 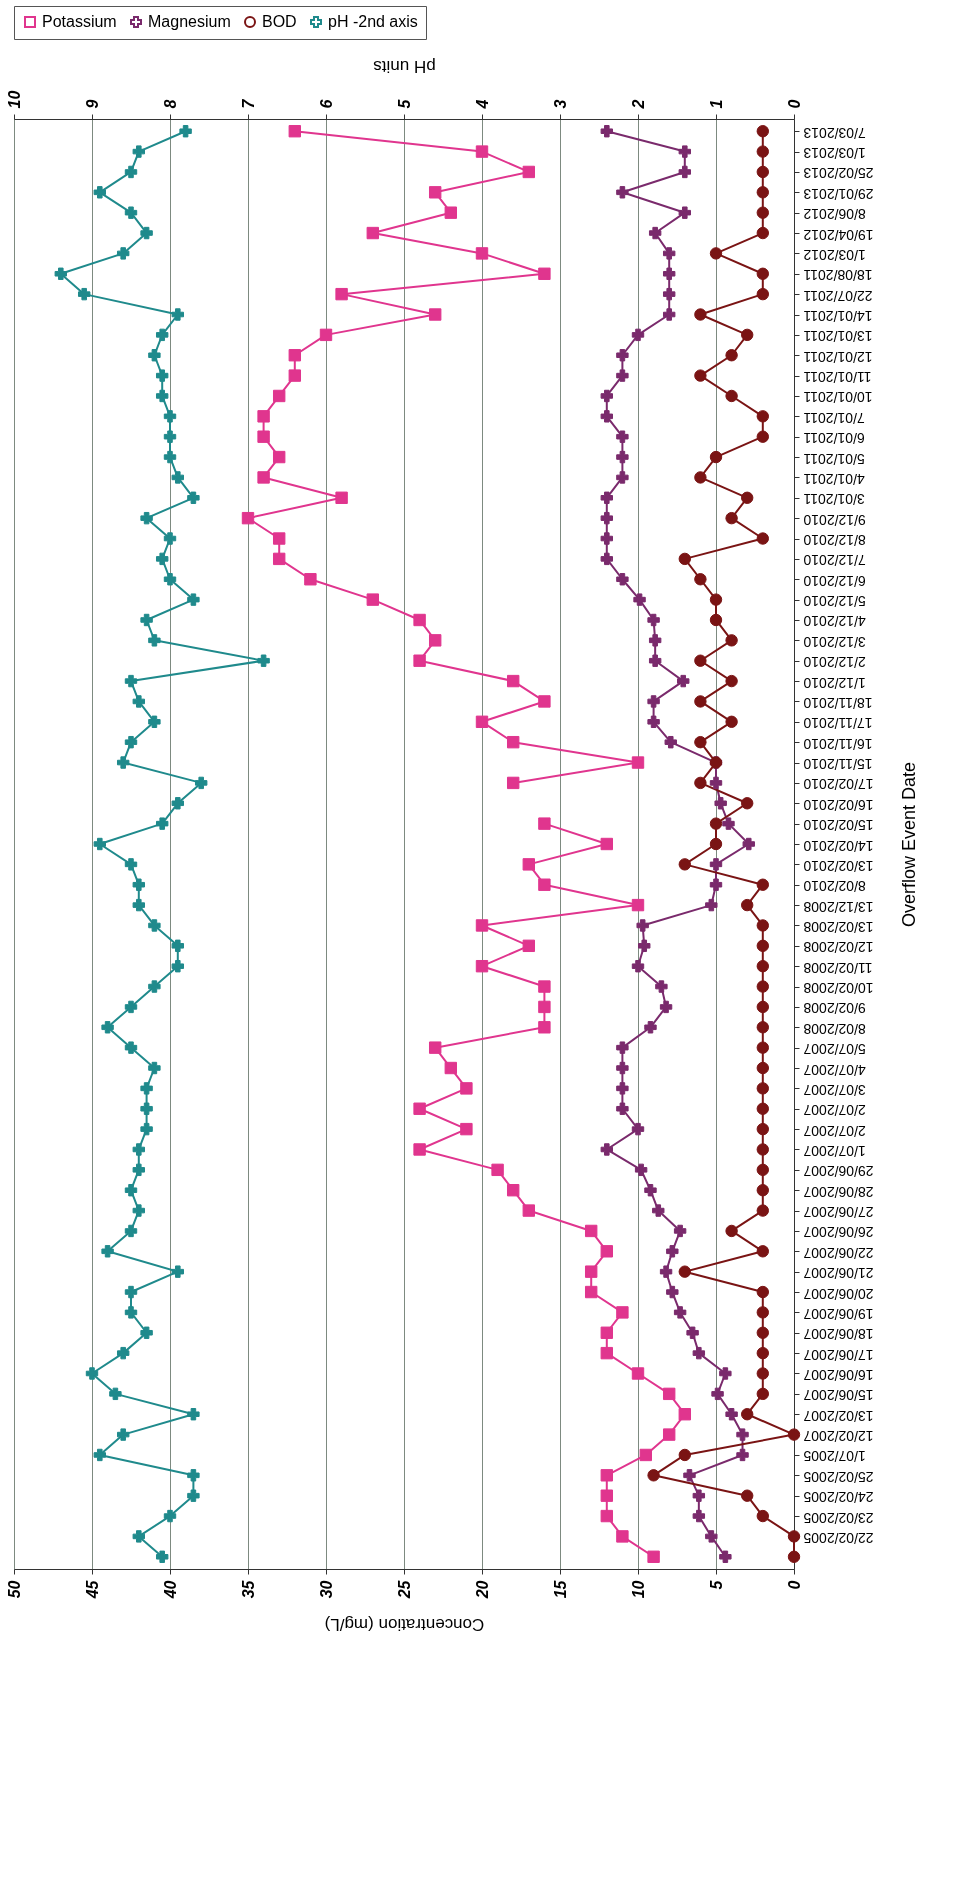 What do you see at coordinates (834, 519) in the screenshot?
I see `y-tick-label: 9/12/2010` at bounding box center [834, 519].